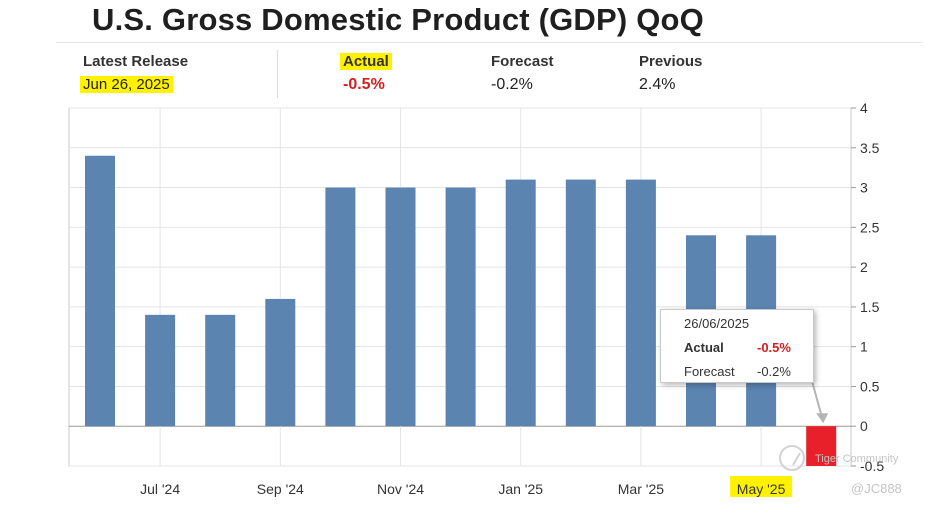 Image resolution: width=927 pixels, height=510 pixels. I want to click on tiger-logo-icon, so click(792, 458).